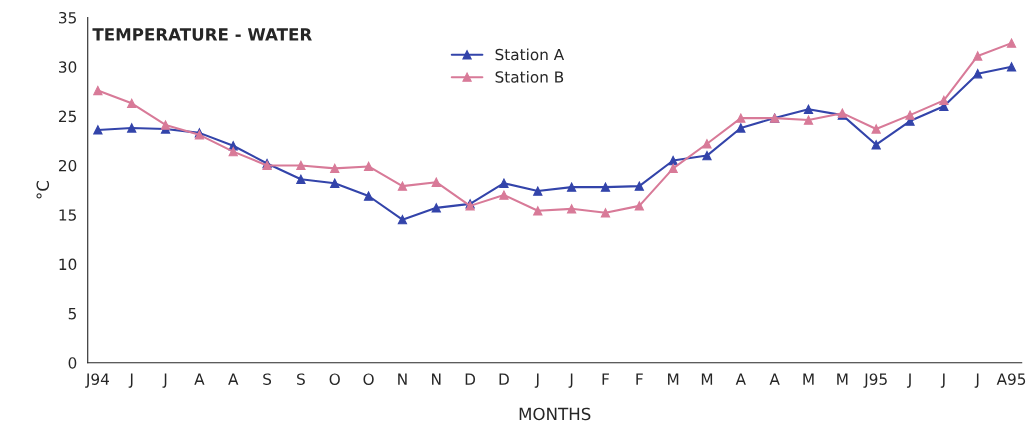 This screenshot has width=1032, height=437. What do you see at coordinates (1011, 379) in the screenshot?
I see `x-tick-label: A95` at bounding box center [1011, 379].